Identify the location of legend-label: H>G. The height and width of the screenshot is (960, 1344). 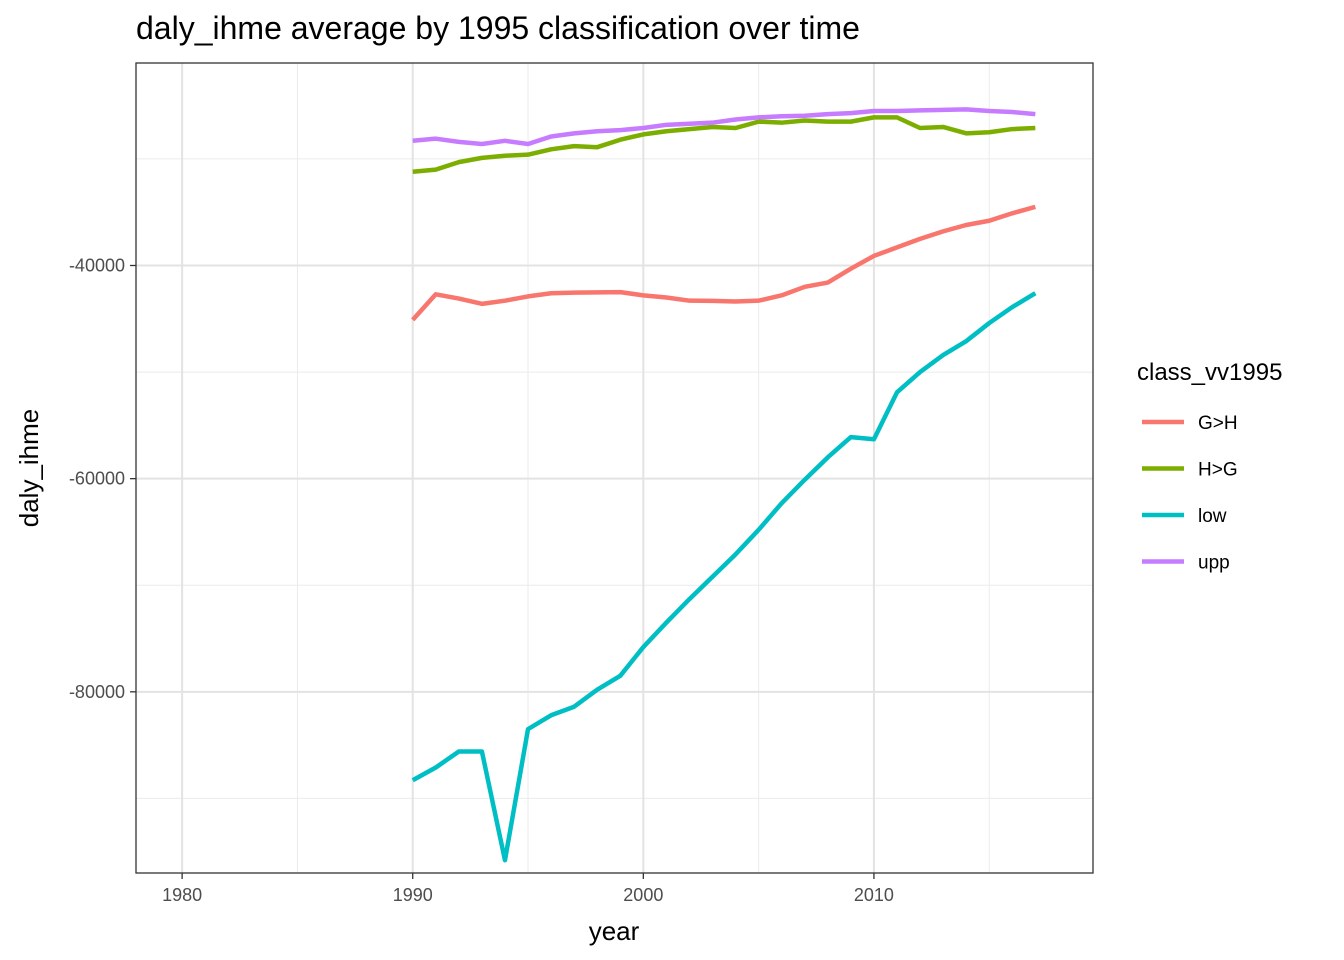
(1218, 470).